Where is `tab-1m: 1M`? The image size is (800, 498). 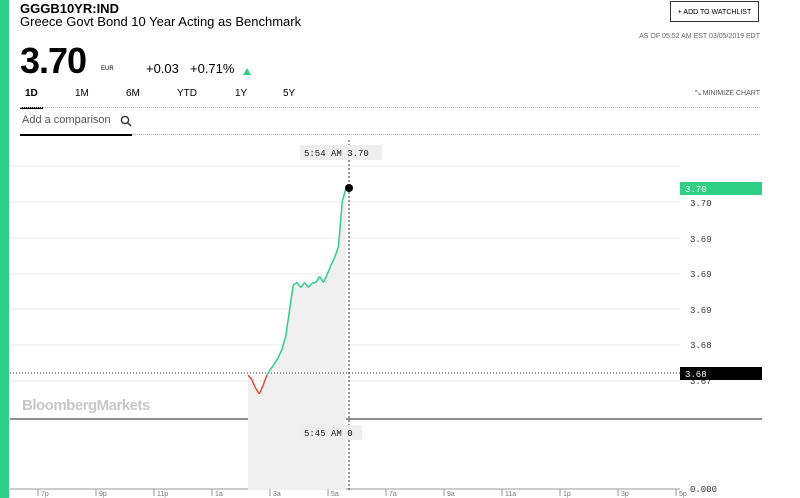 tab-1m: 1M is located at coordinates (82, 93).